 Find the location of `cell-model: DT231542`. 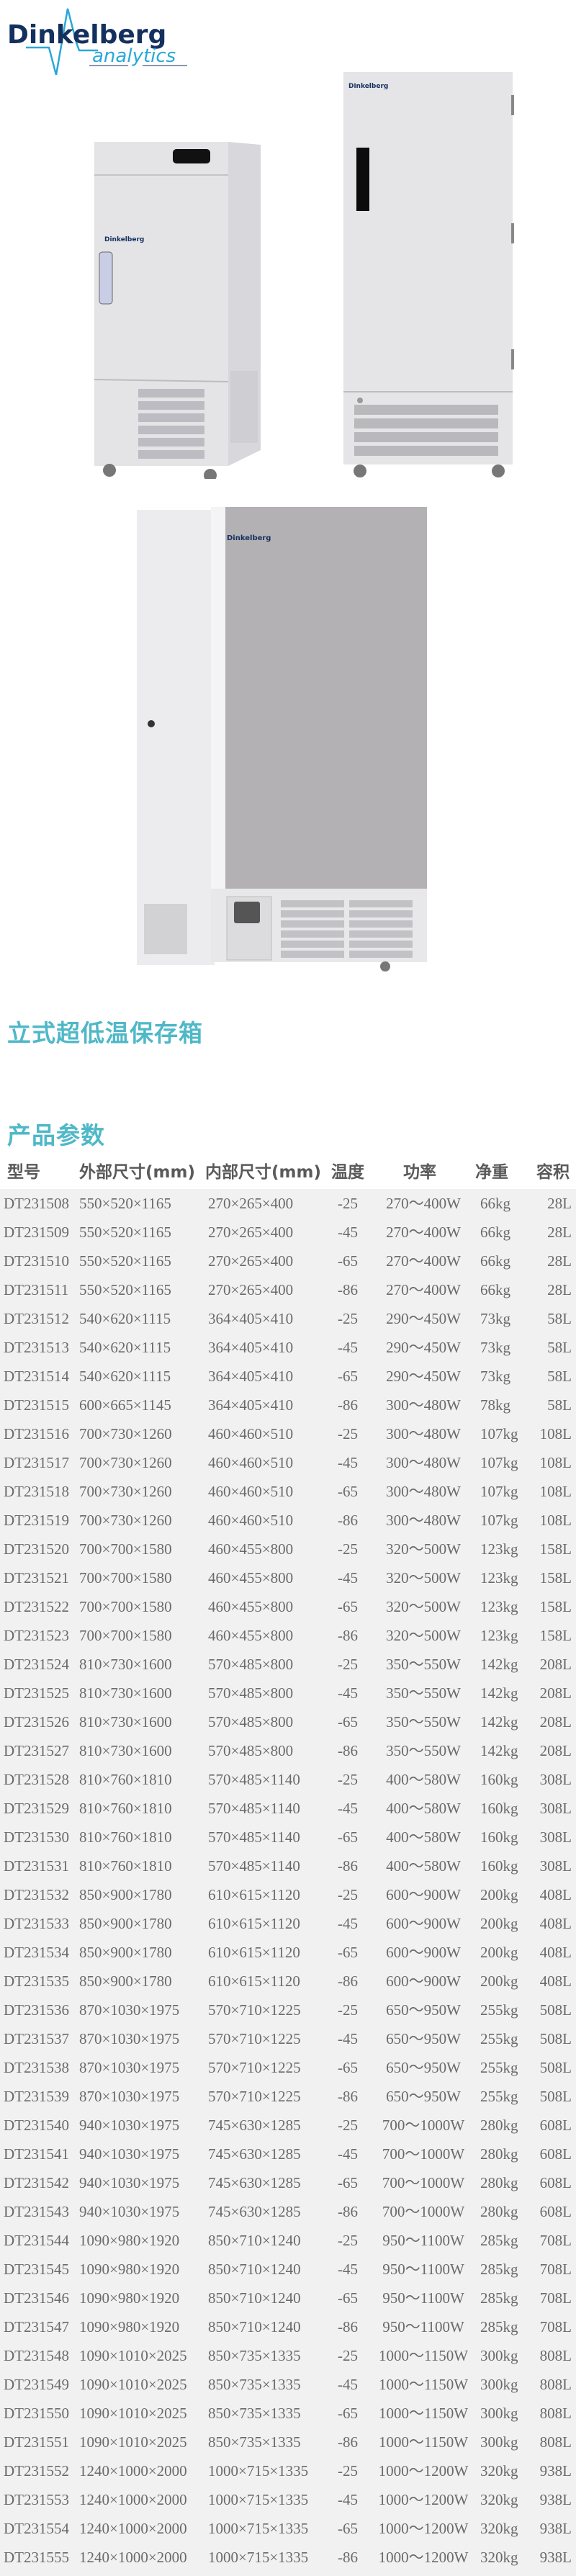

cell-model: DT231542 is located at coordinates (36, 2182).